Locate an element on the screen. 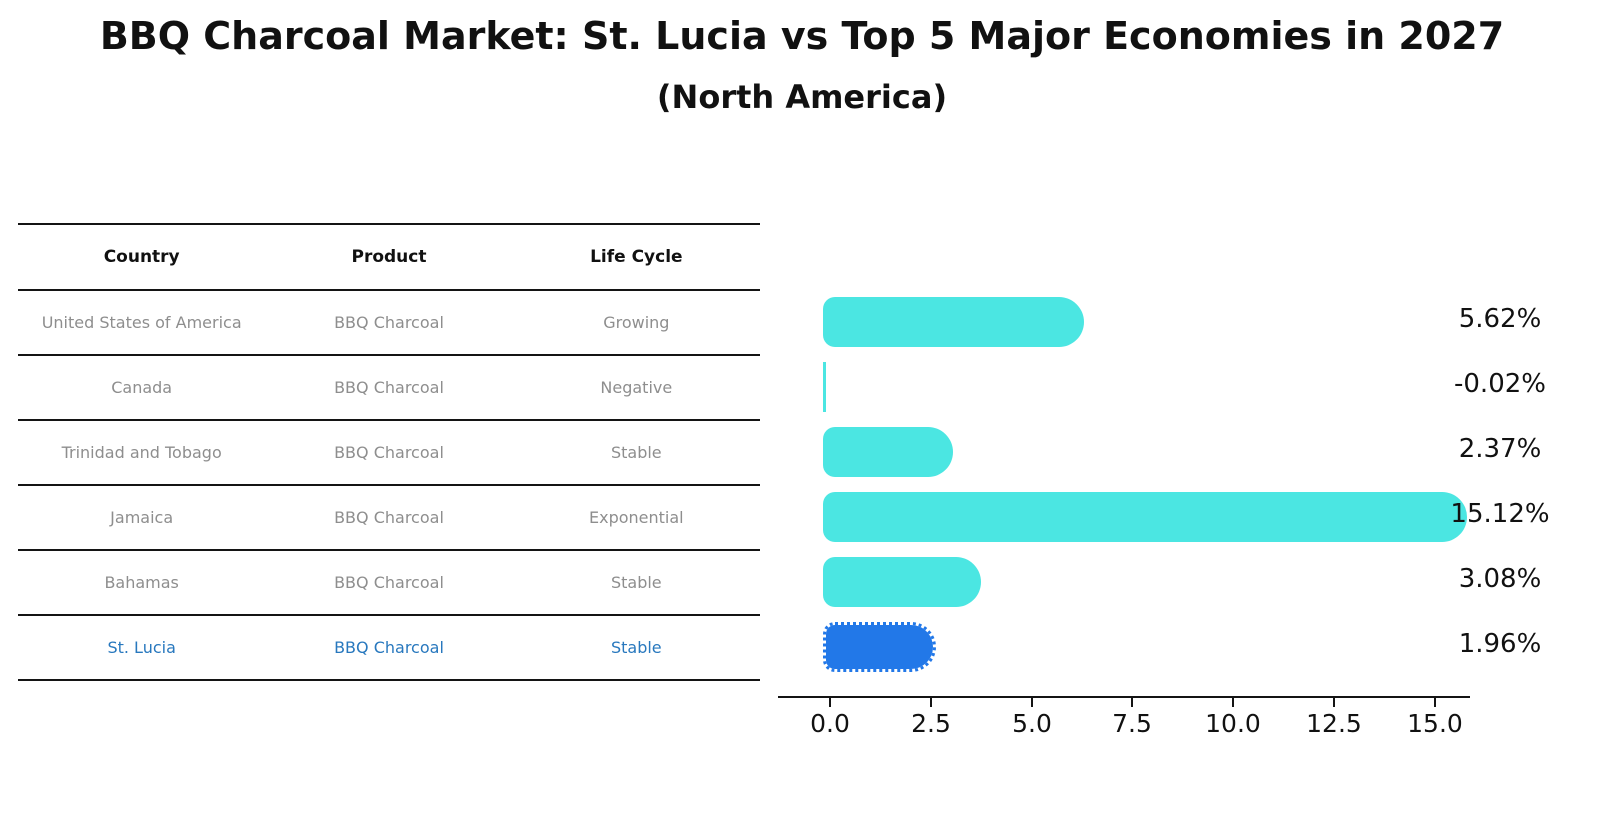 The height and width of the screenshot is (823, 1604). bar-bahamas is located at coordinates (902, 582).